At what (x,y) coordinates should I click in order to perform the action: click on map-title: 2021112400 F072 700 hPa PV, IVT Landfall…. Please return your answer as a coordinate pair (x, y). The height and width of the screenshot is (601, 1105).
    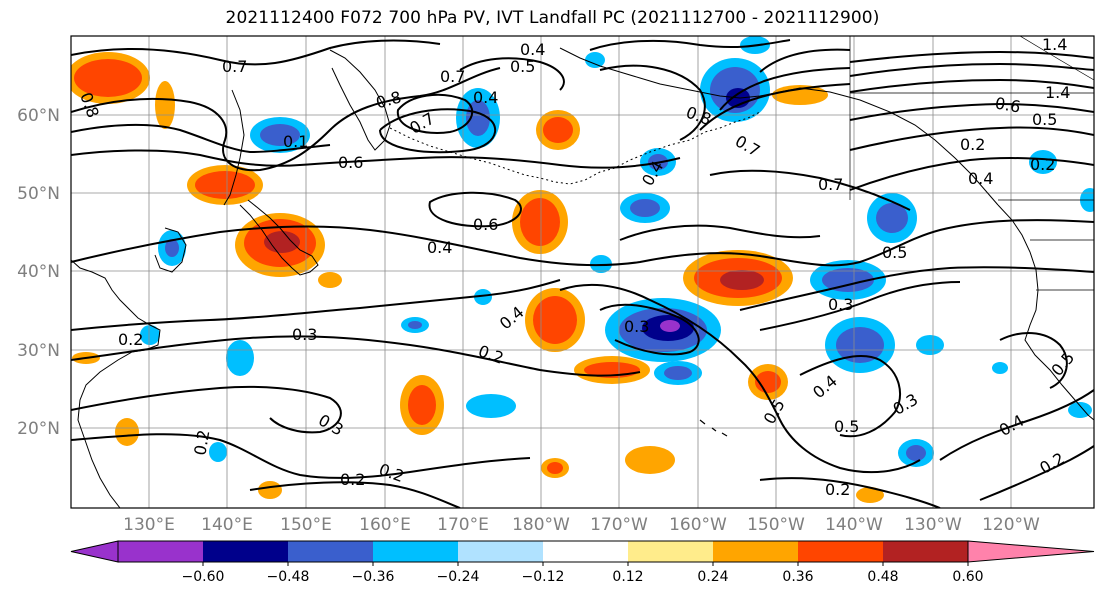
    Looking at the image, I should click on (552, 18).